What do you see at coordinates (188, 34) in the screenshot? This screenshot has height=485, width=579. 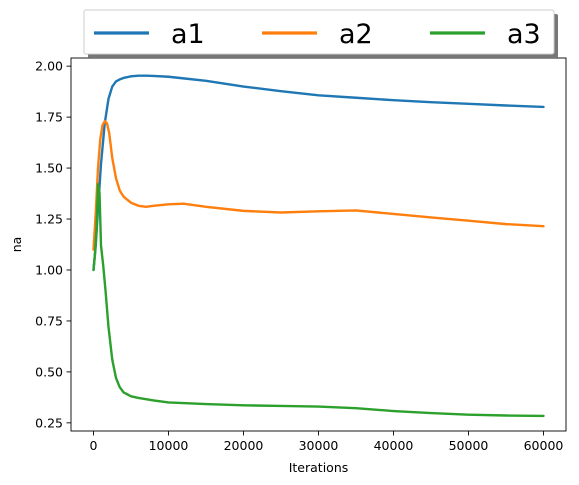 I see `legend-label-a1: a1` at bounding box center [188, 34].